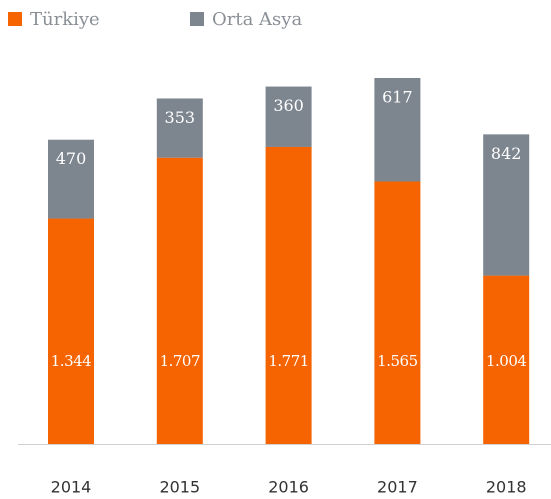 The height and width of the screenshot is (499, 551). What do you see at coordinates (288, 361) in the screenshot?
I see `data-label: 1.771` at bounding box center [288, 361].